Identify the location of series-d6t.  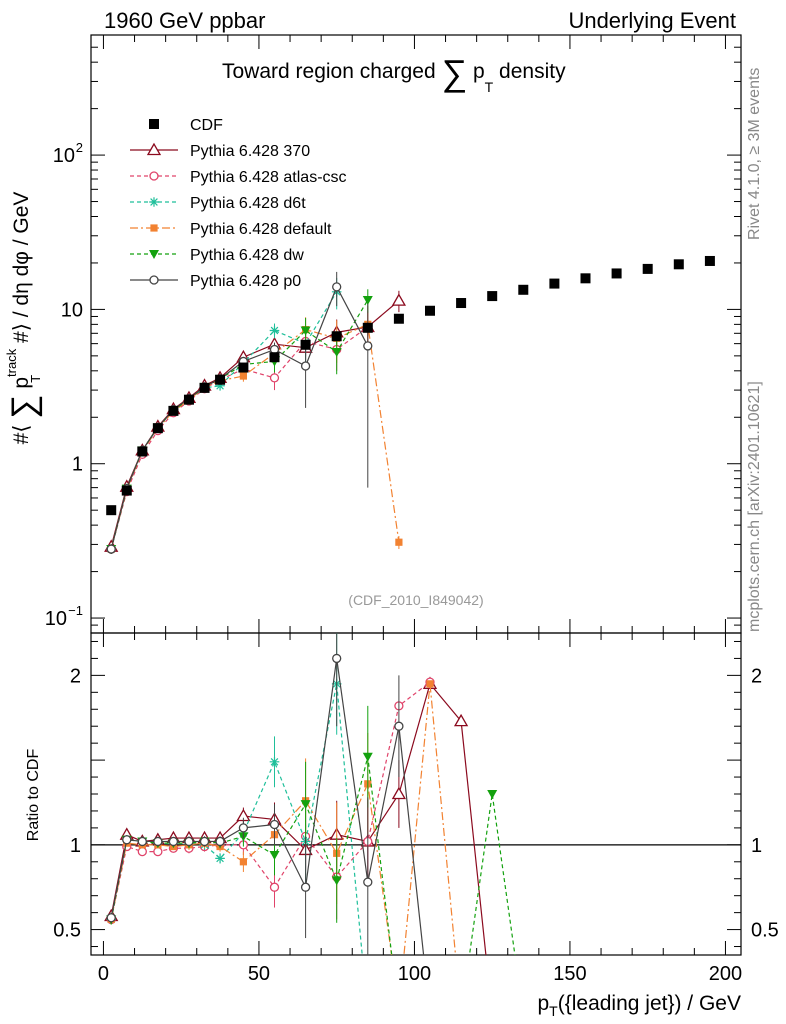
(224, 416).